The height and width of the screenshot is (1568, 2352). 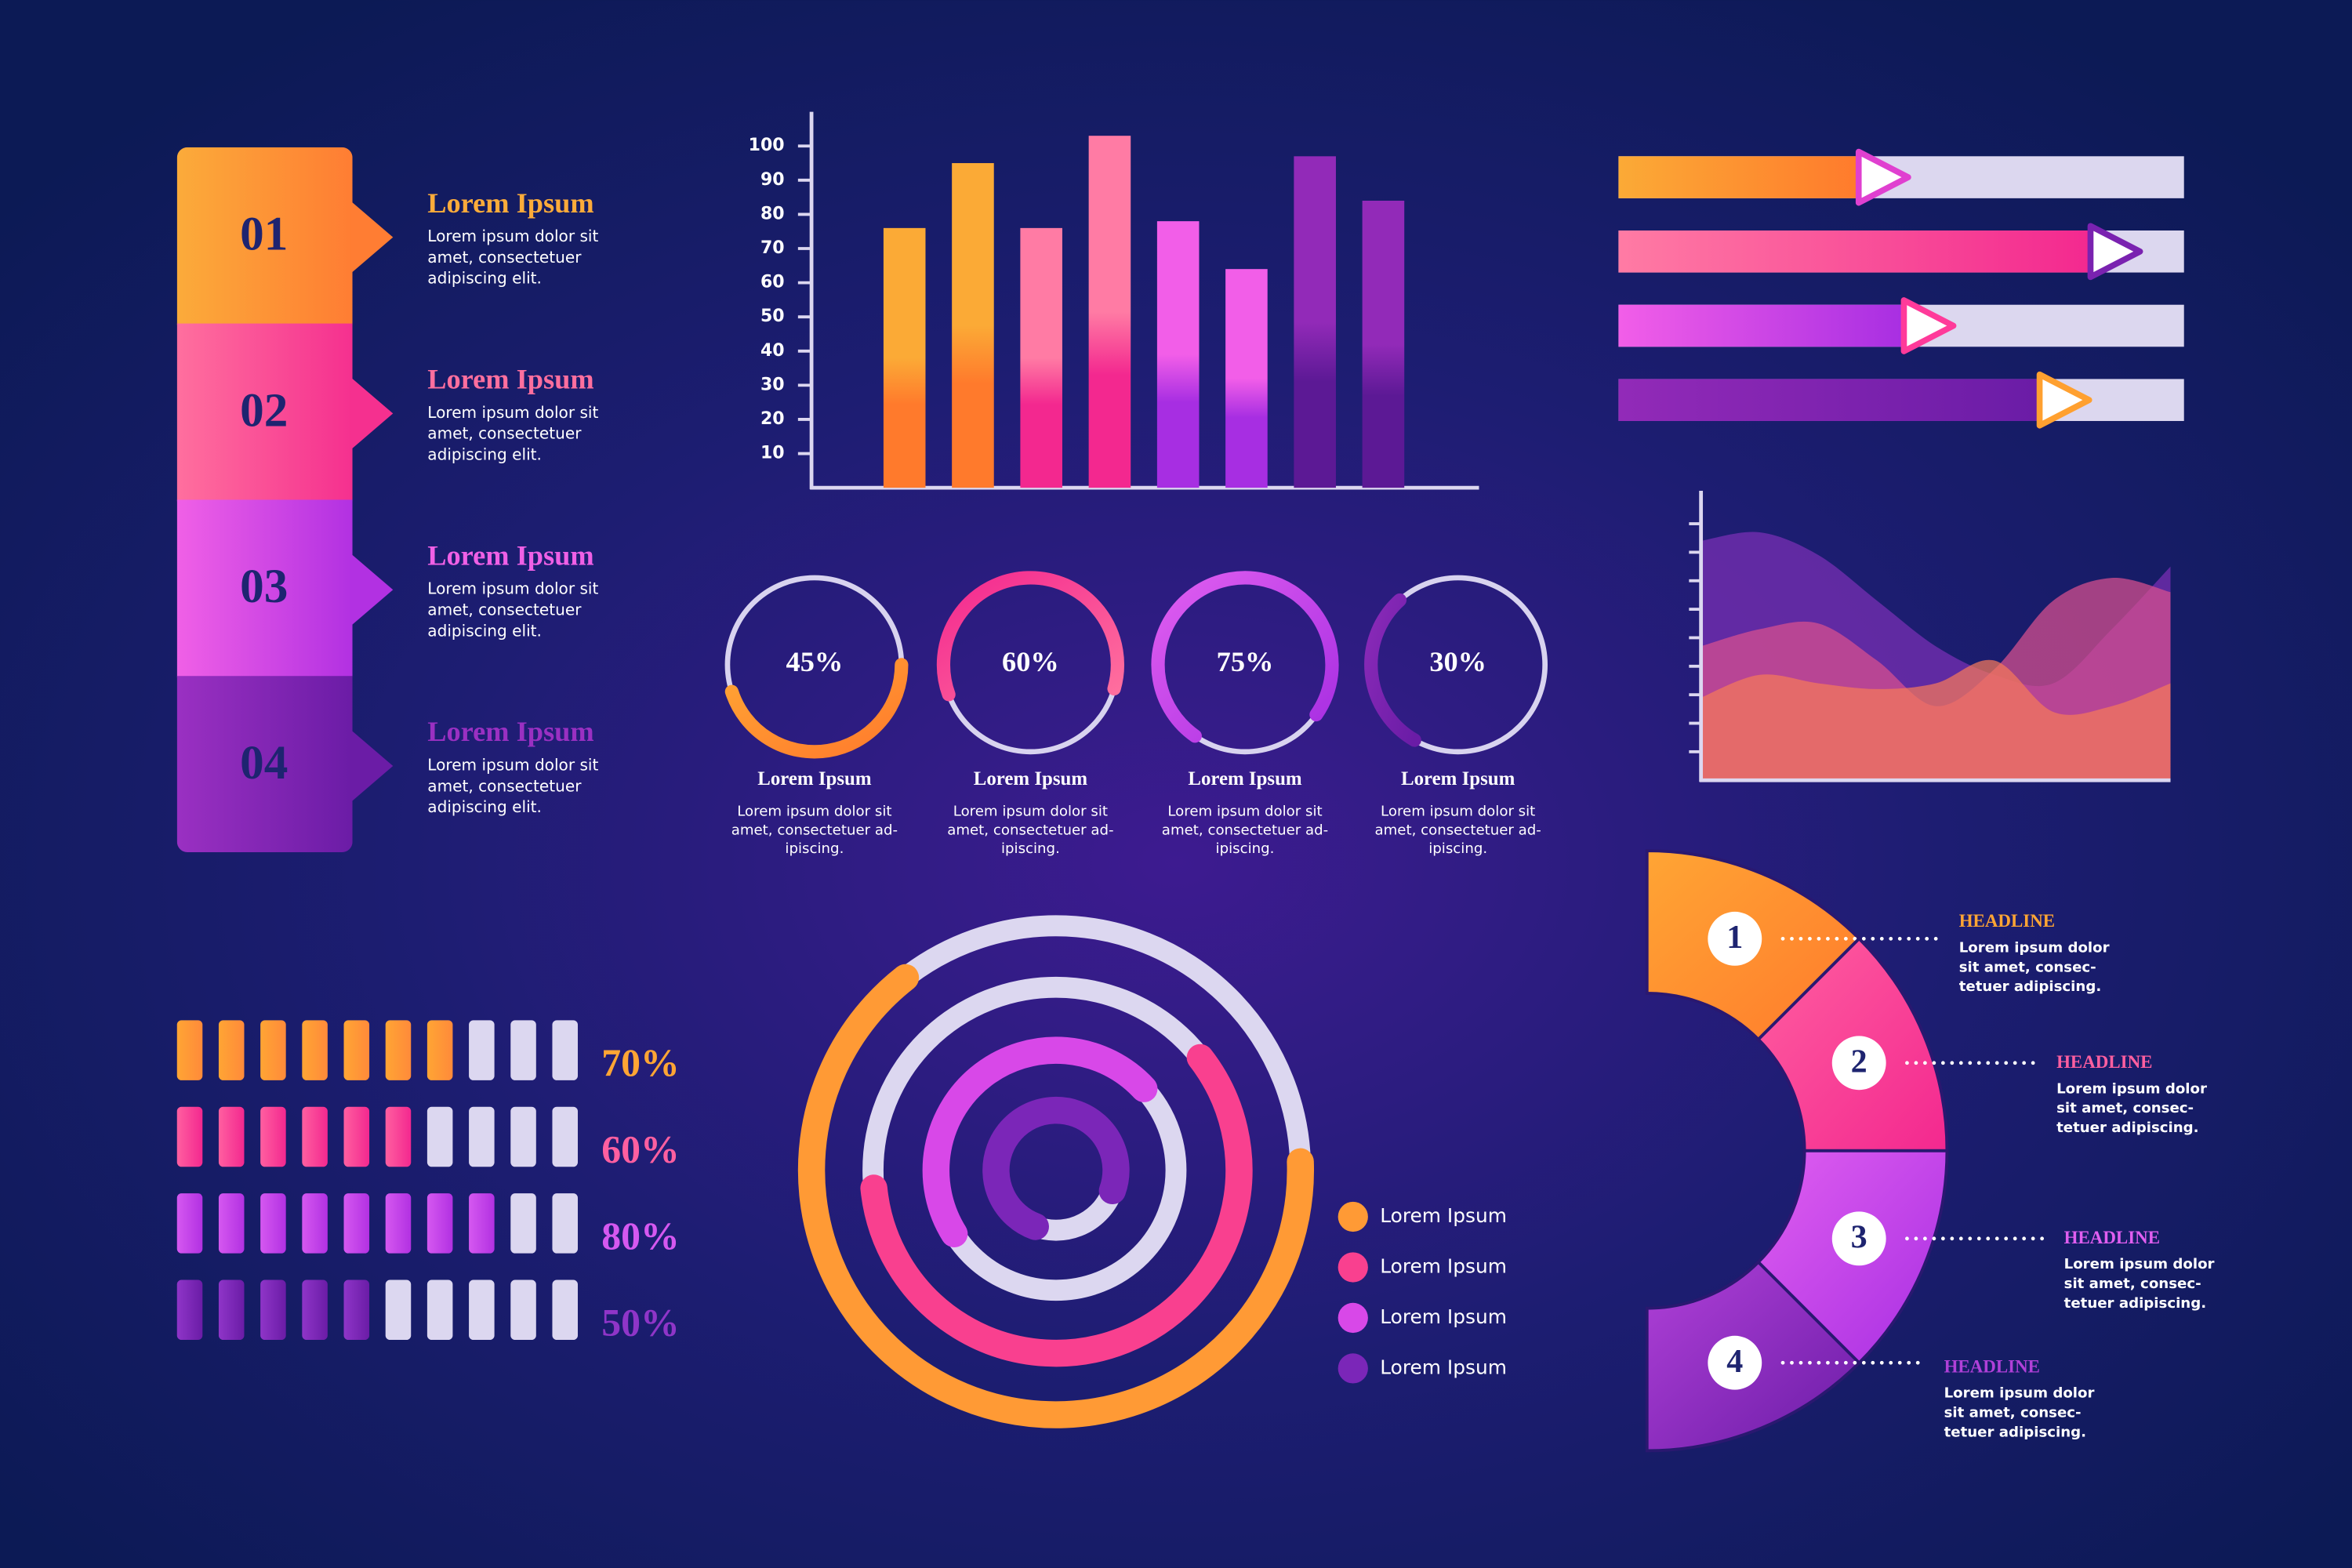 I want to click on segment-number: 1, so click(x=1734, y=937).